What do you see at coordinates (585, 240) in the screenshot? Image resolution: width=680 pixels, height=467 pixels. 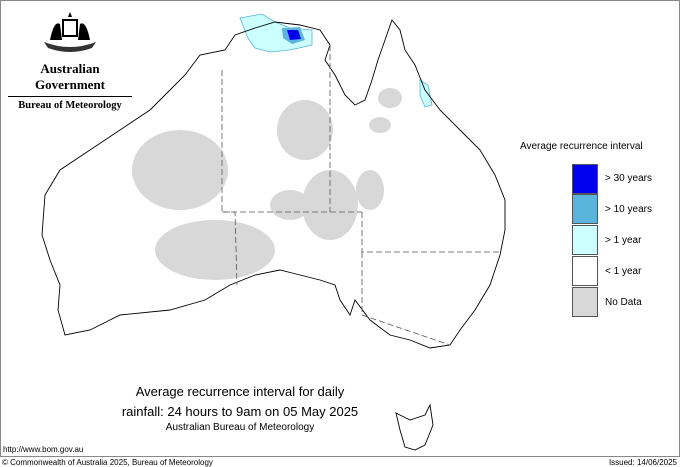 I see `legend-swatch-over-1-year` at bounding box center [585, 240].